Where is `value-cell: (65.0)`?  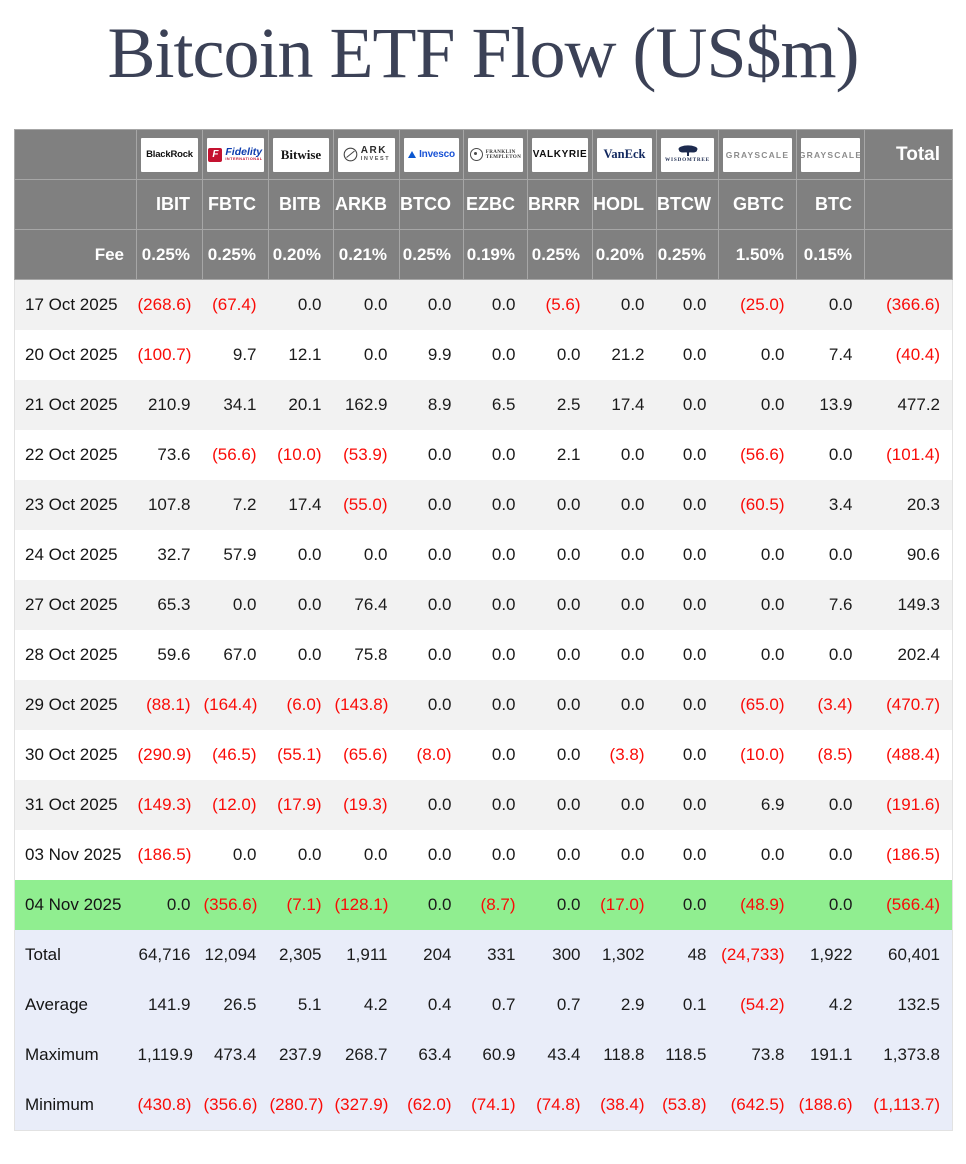 value-cell: (65.0) is located at coordinates (762, 704).